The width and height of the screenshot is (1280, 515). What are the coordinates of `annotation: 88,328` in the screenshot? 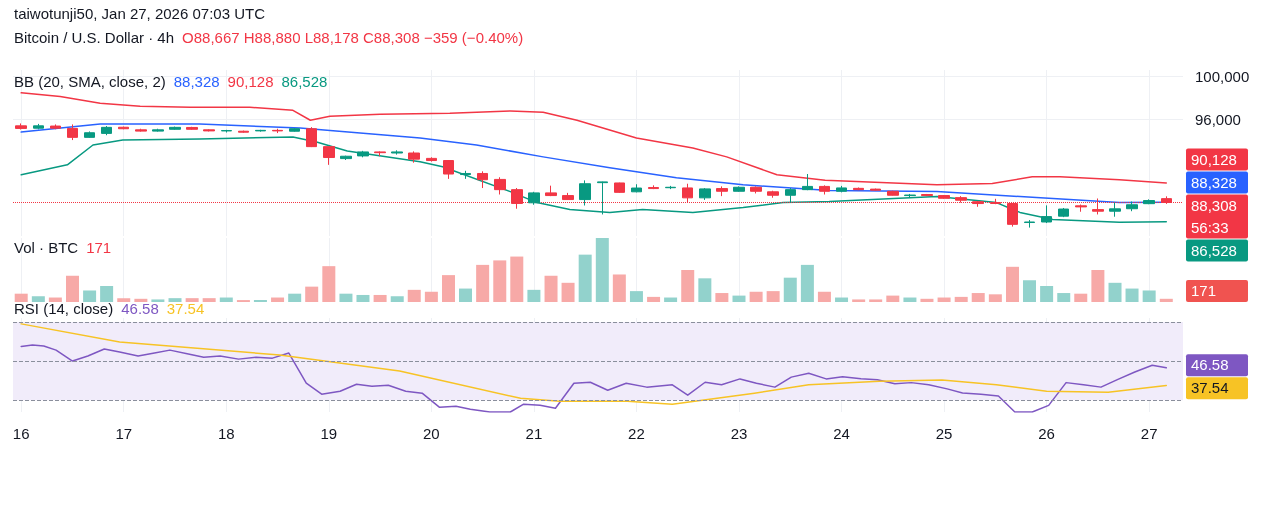 It's located at (196, 81).